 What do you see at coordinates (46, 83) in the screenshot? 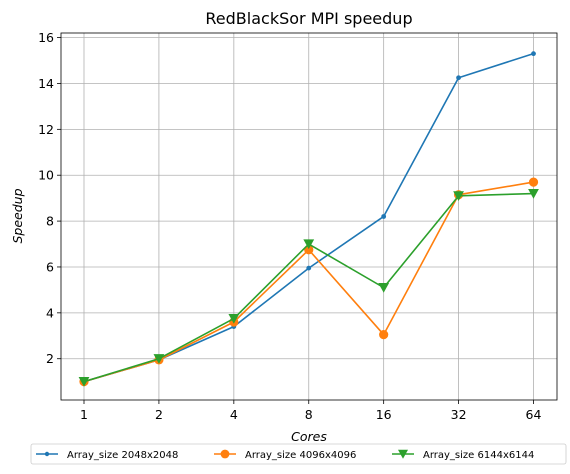
I see `y-tick-label: 14` at bounding box center [46, 83].